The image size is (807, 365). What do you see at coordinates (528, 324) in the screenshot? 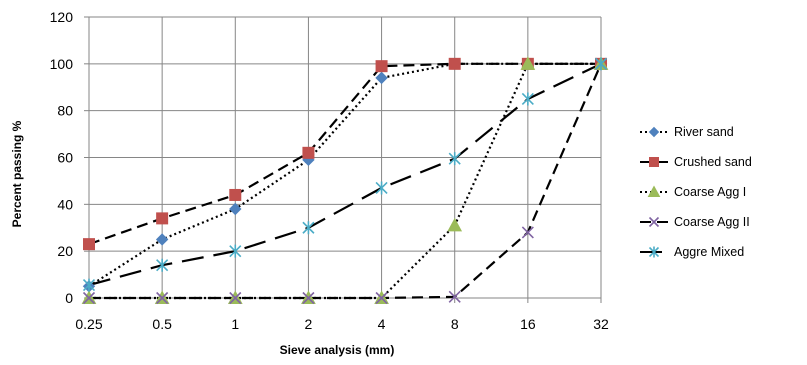
I see `x-tick-label: 16` at bounding box center [528, 324].